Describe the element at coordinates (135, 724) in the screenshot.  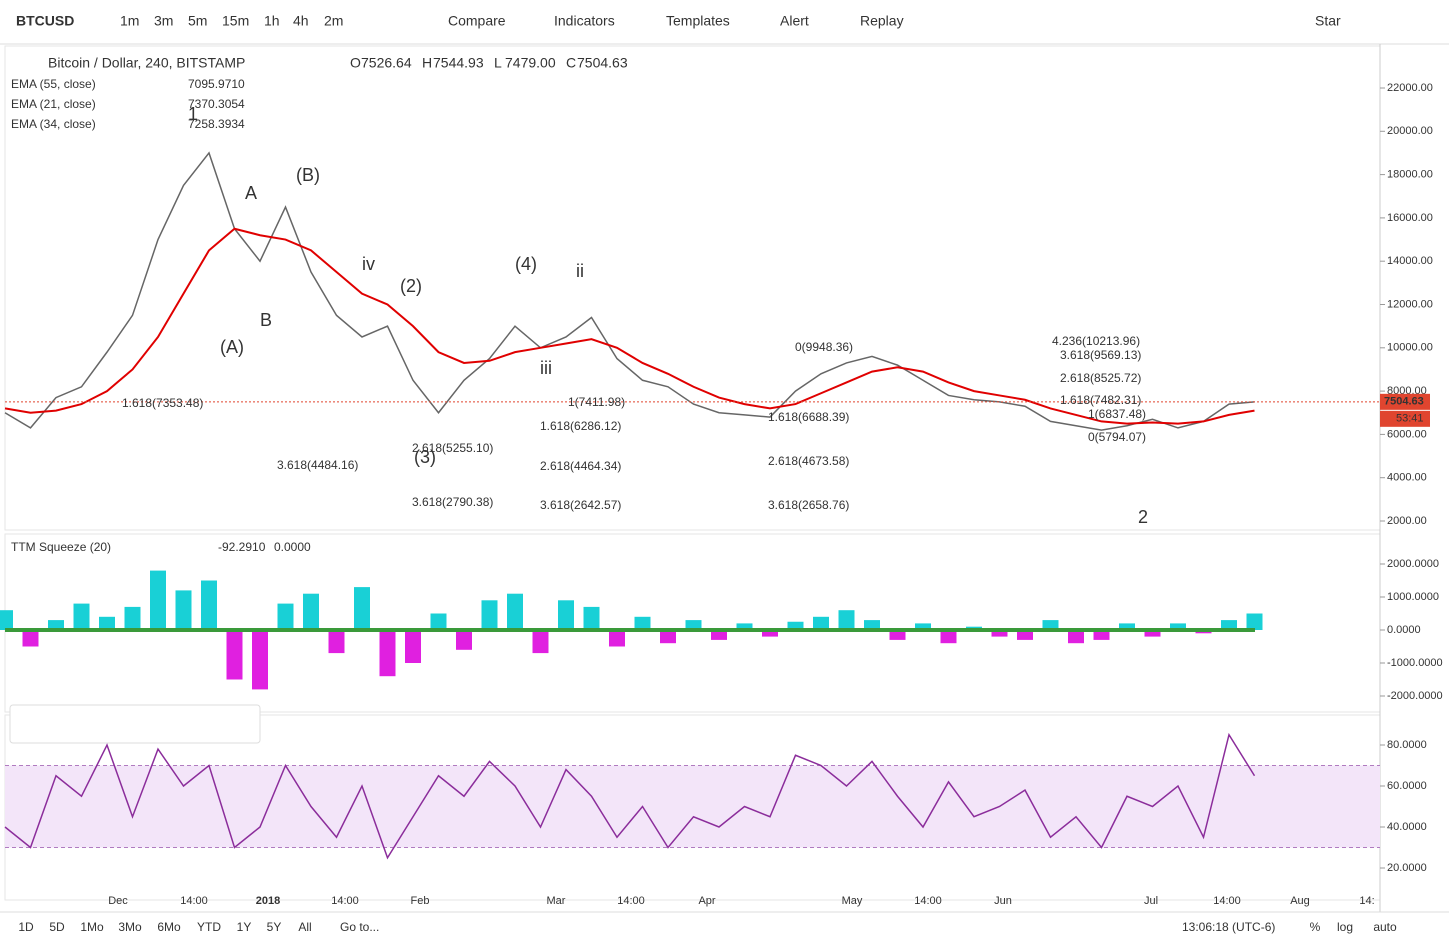
I see `drawing-toolbar` at that location.